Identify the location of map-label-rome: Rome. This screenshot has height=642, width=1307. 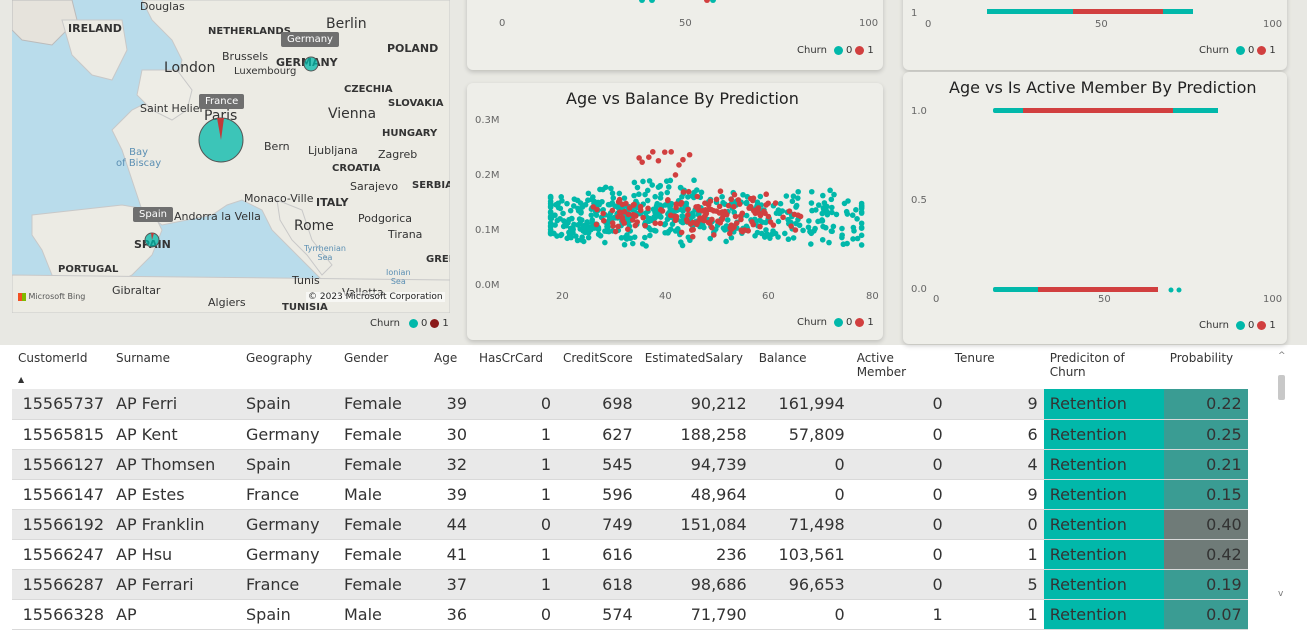
(314, 226).